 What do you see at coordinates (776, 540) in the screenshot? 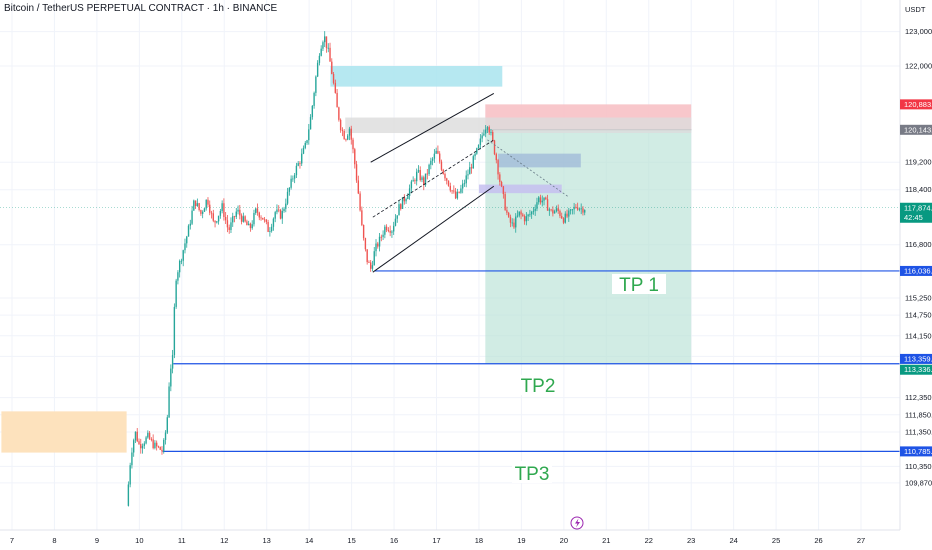
I see `time-tick-label: 25` at bounding box center [776, 540].